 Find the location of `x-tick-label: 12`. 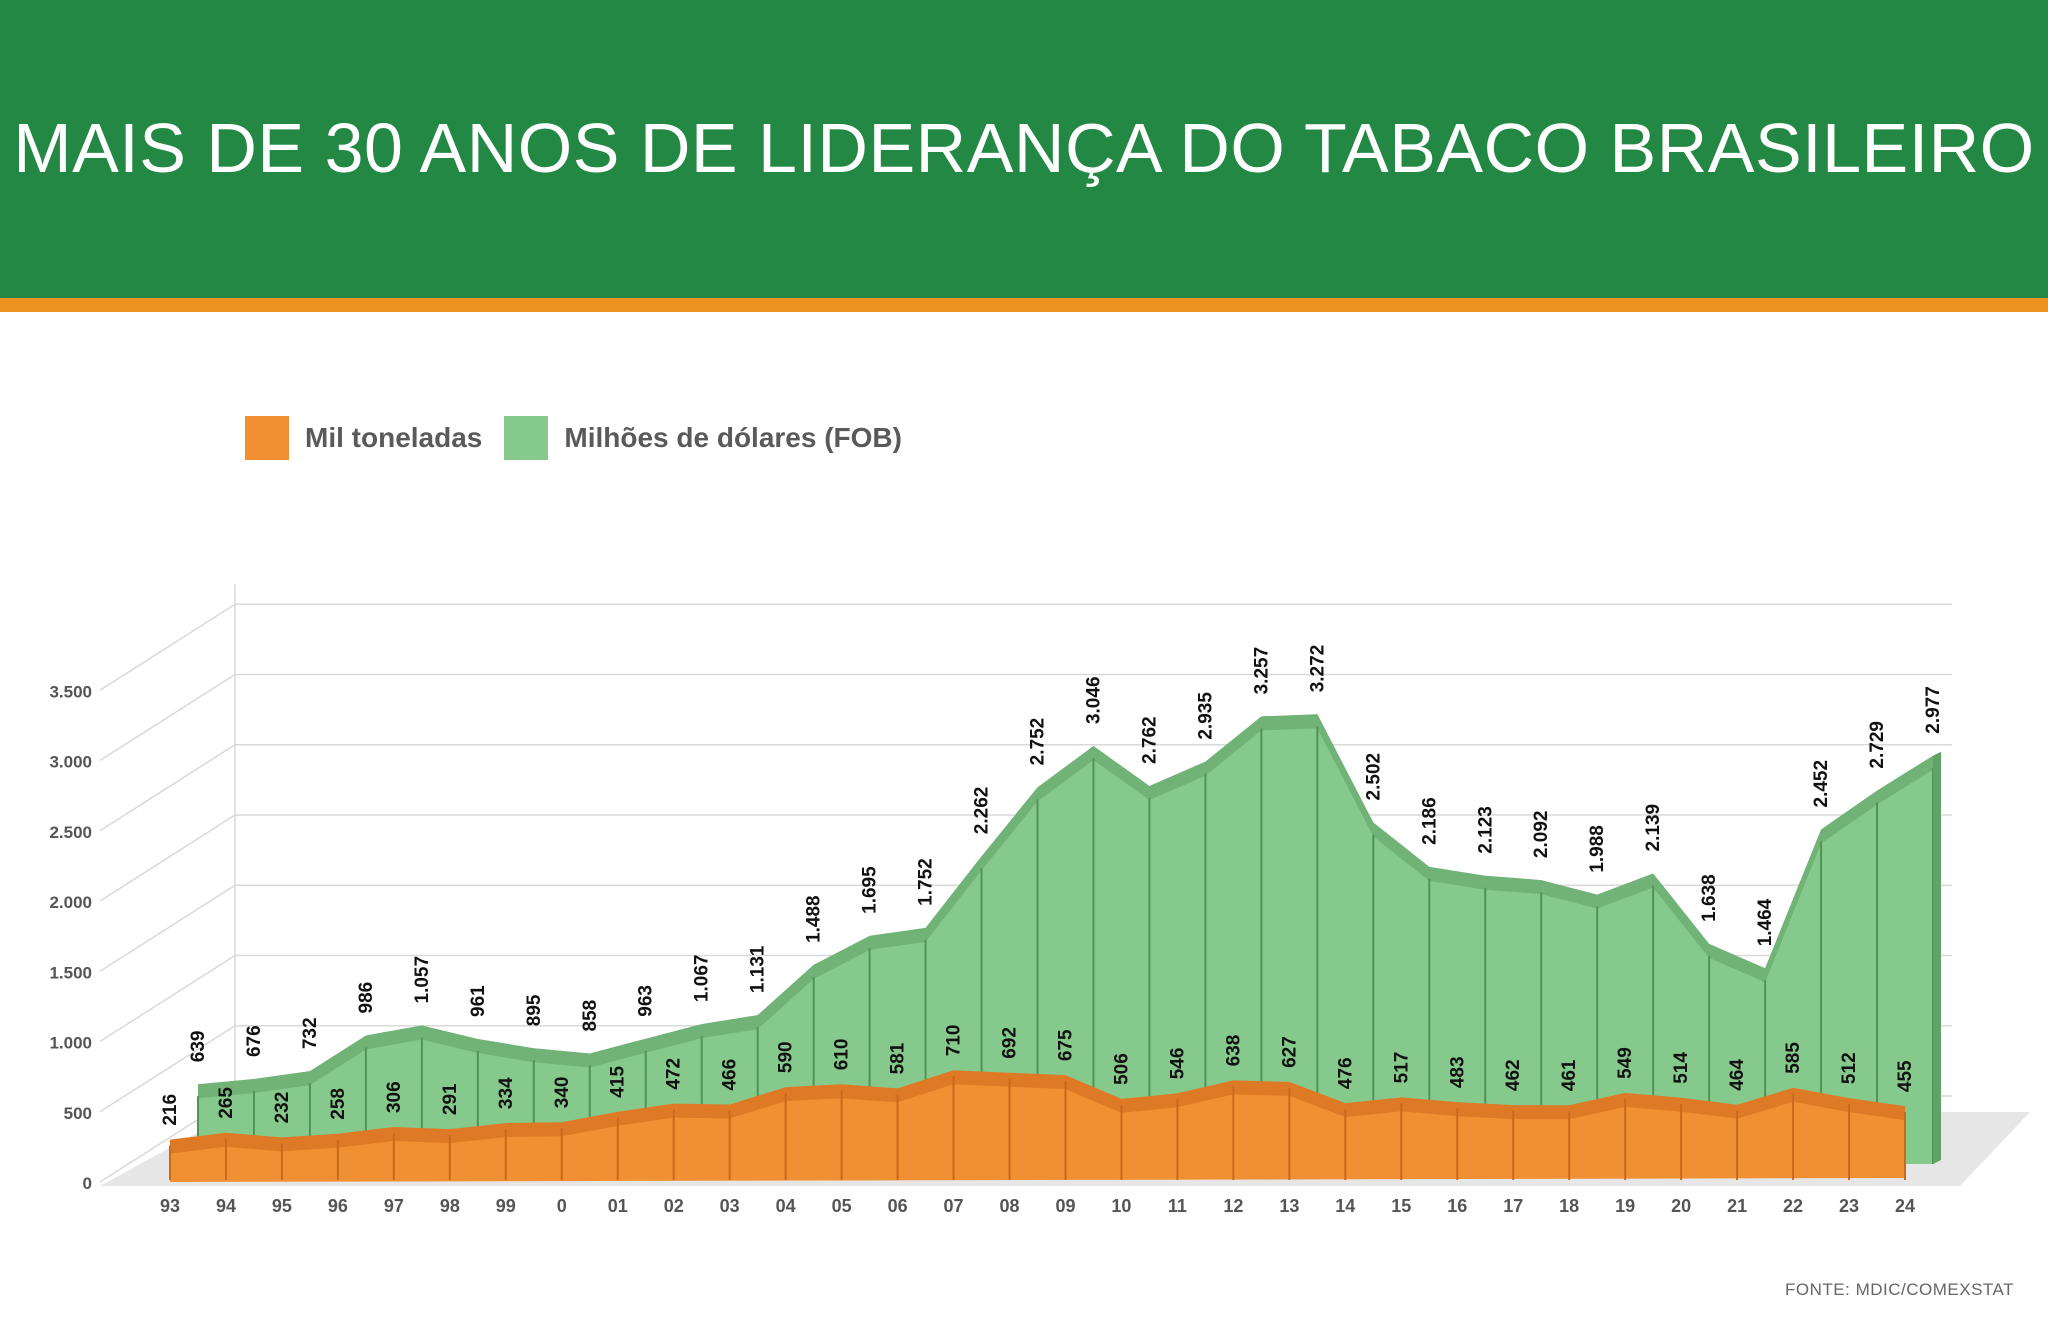

x-tick-label: 12 is located at coordinates (1233, 1206).